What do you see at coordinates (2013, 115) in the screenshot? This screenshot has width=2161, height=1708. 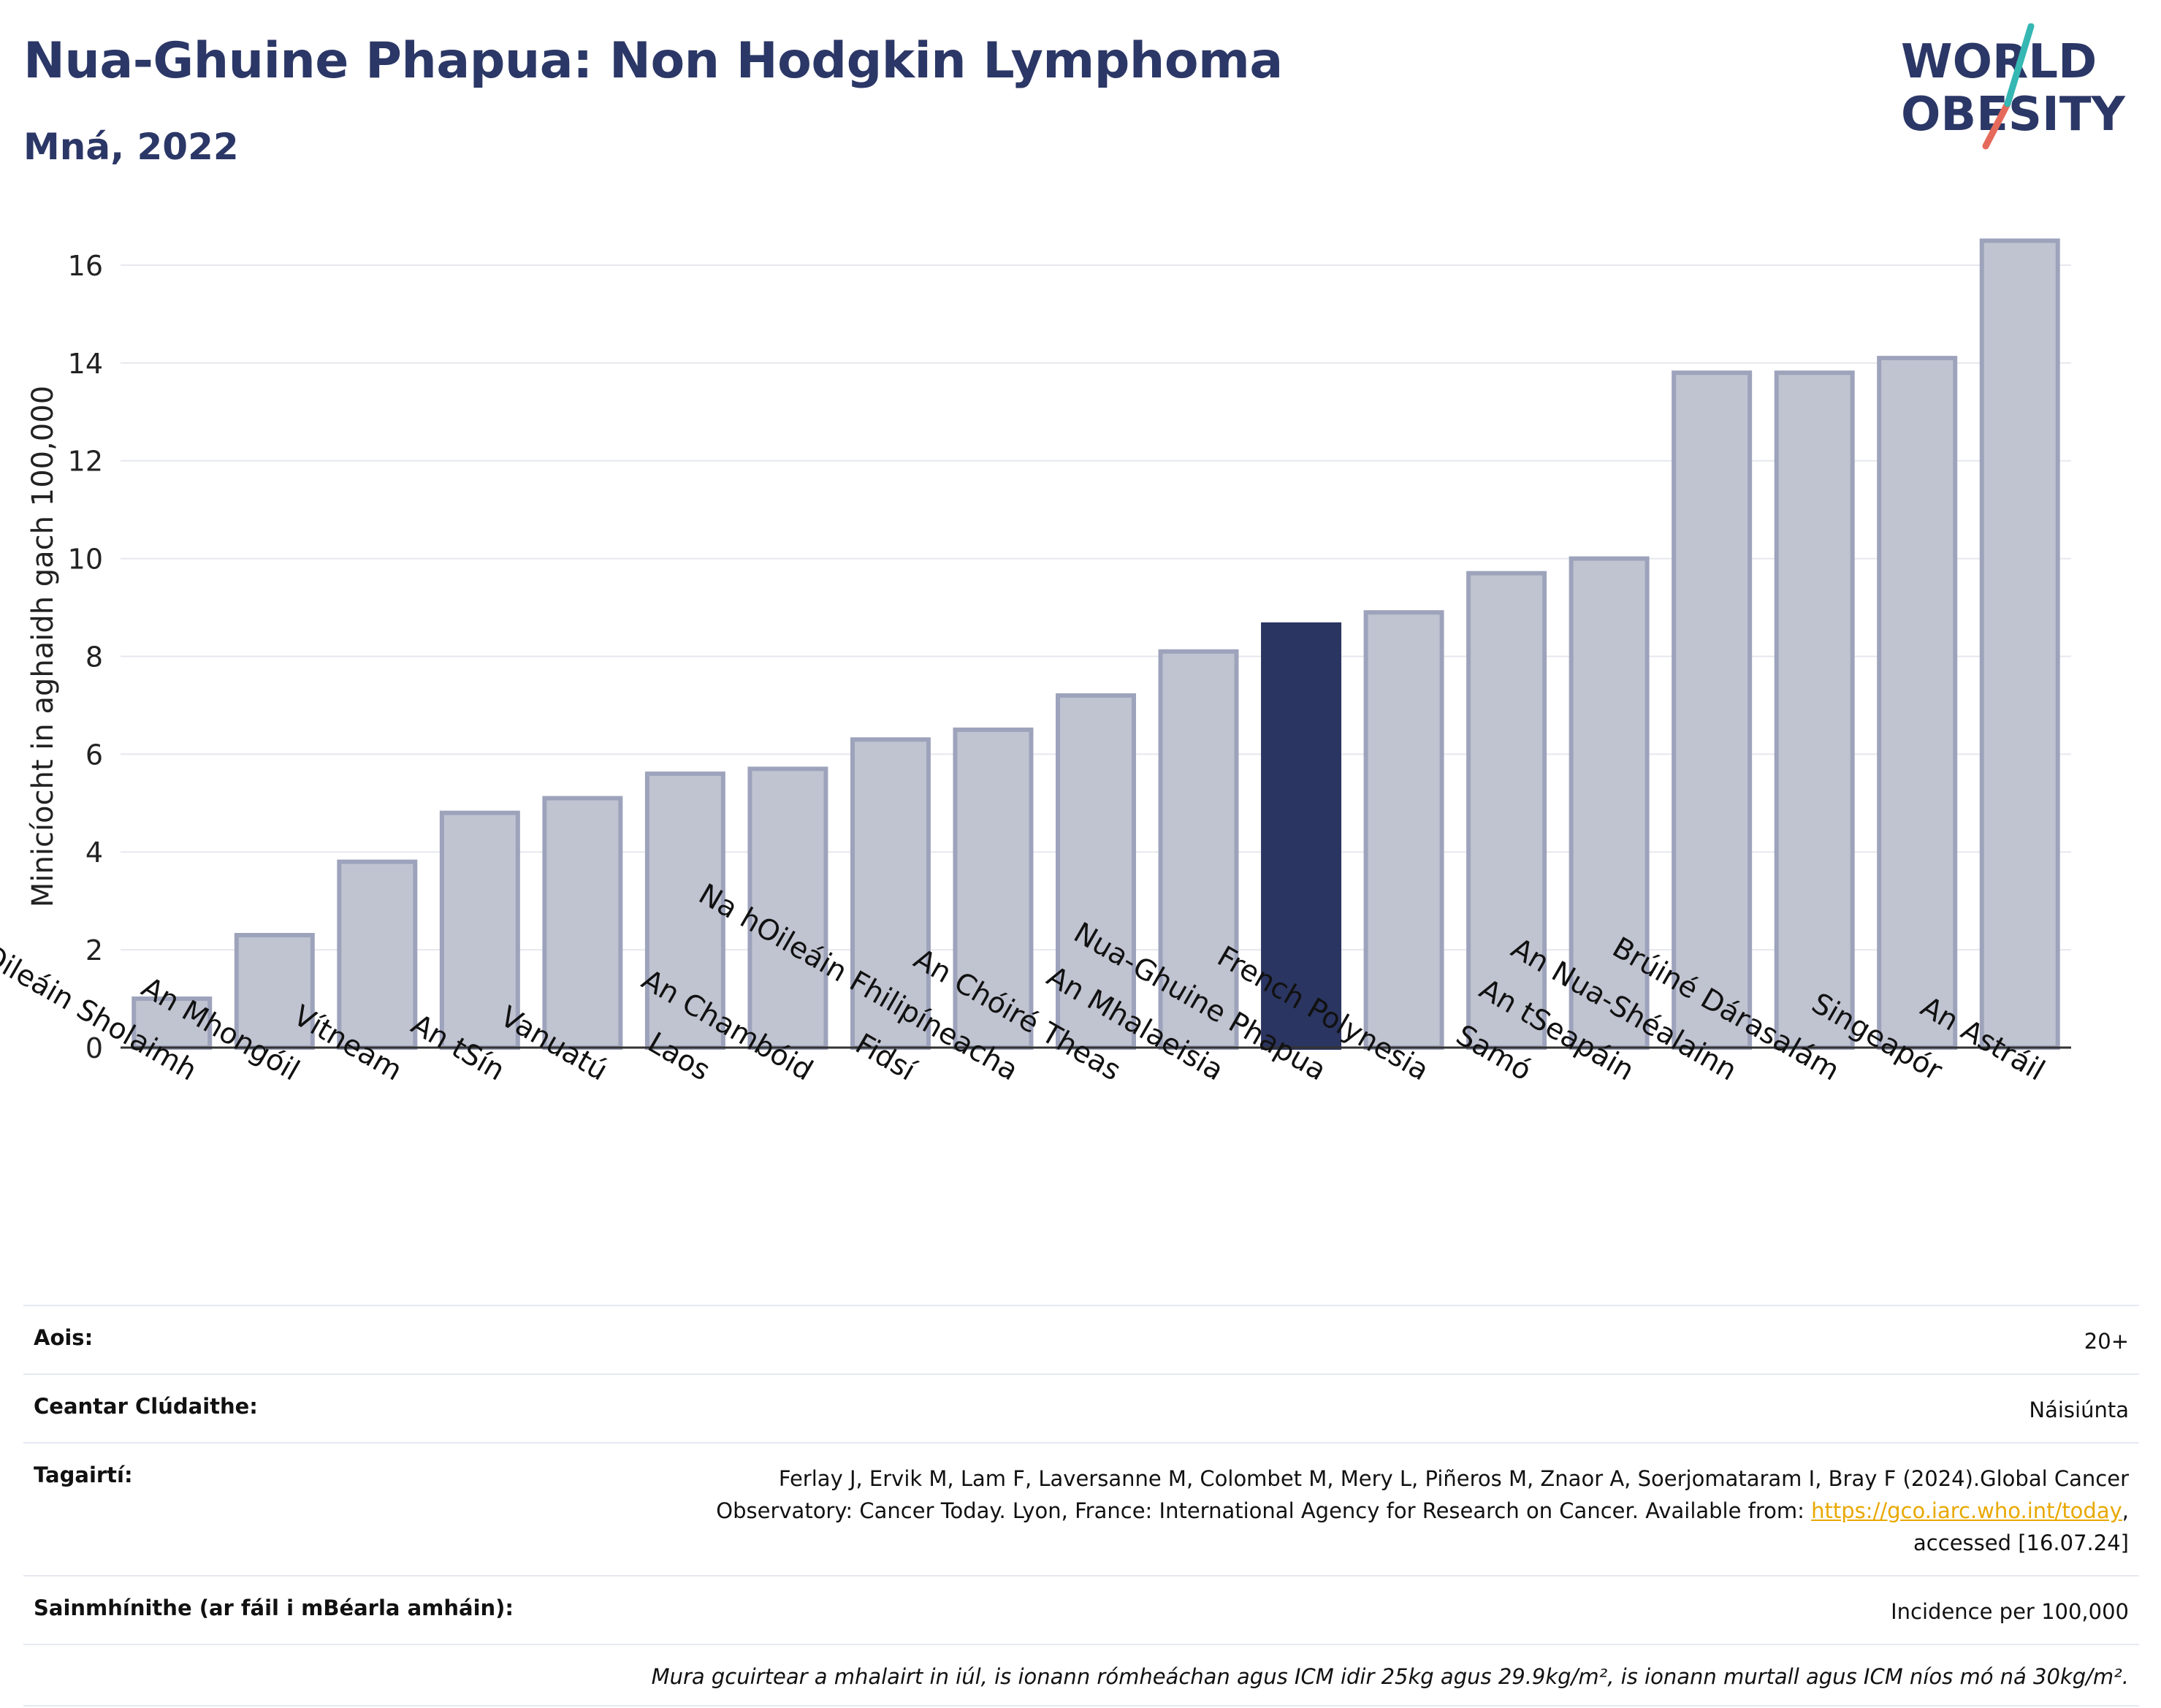 I see `logo-line-2: OBESITY` at bounding box center [2013, 115].